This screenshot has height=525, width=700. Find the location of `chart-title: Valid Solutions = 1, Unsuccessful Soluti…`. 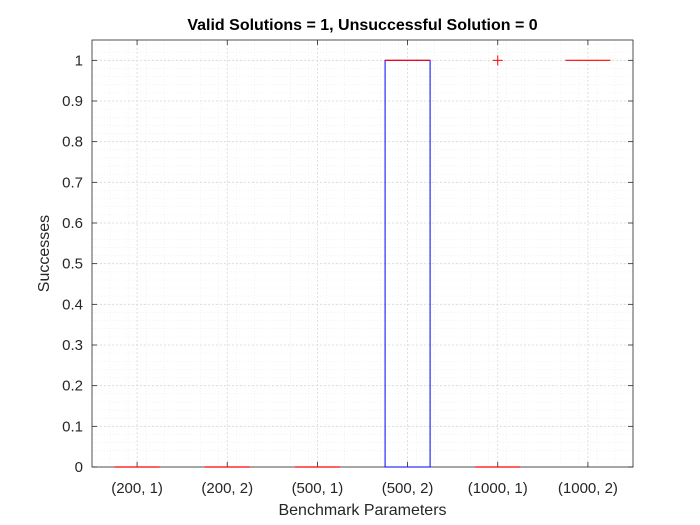

chart-title: Valid Solutions = 1, Unsuccessful Soluti… is located at coordinates (362, 25).